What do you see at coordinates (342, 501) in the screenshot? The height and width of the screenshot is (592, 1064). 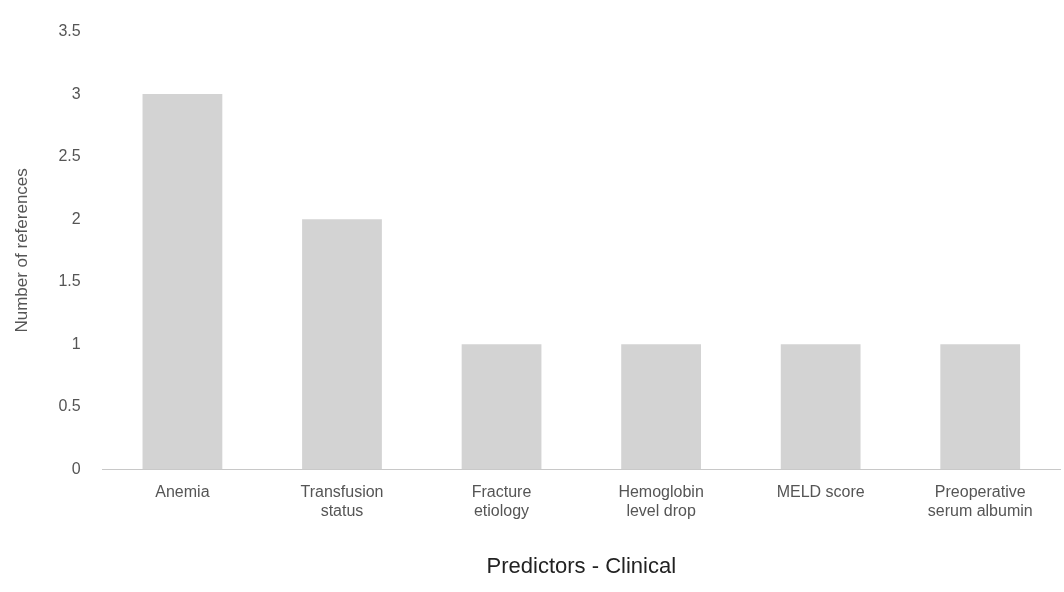 I see `x-tick-label: Transfusion status` at bounding box center [342, 501].